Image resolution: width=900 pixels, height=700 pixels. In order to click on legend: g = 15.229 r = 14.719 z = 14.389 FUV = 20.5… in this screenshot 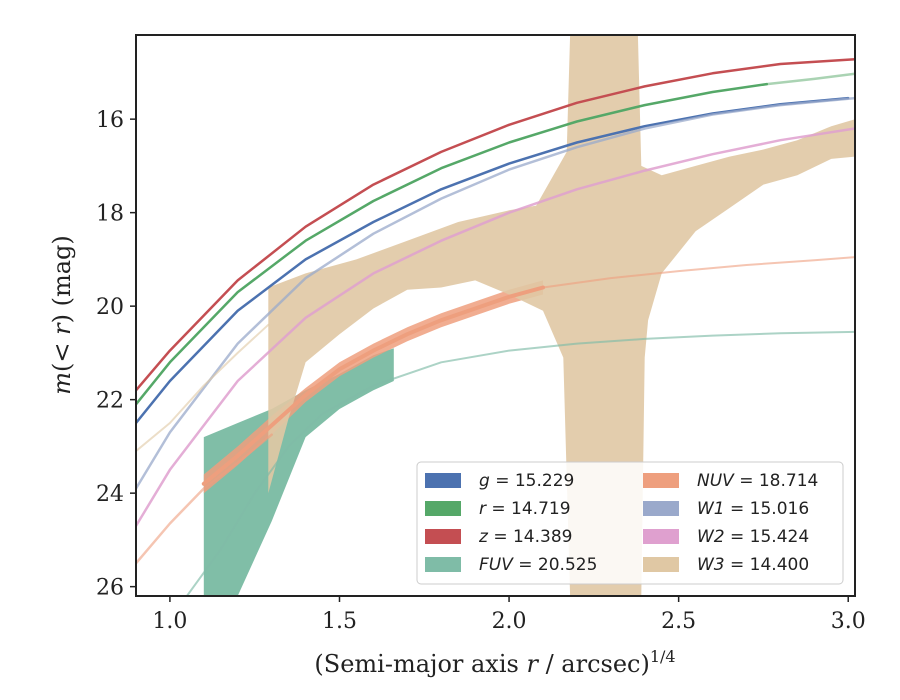, I will do `click(630, 523)`.